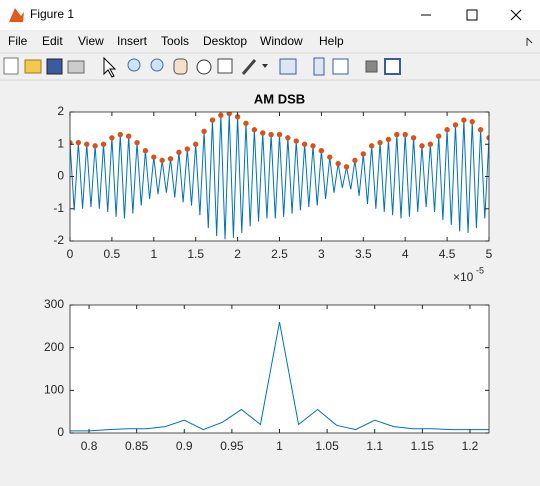 This screenshot has height=486, width=540. Describe the element at coordinates (60, 143) in the screenshot. I see `y-tick-label: 1` at that location.